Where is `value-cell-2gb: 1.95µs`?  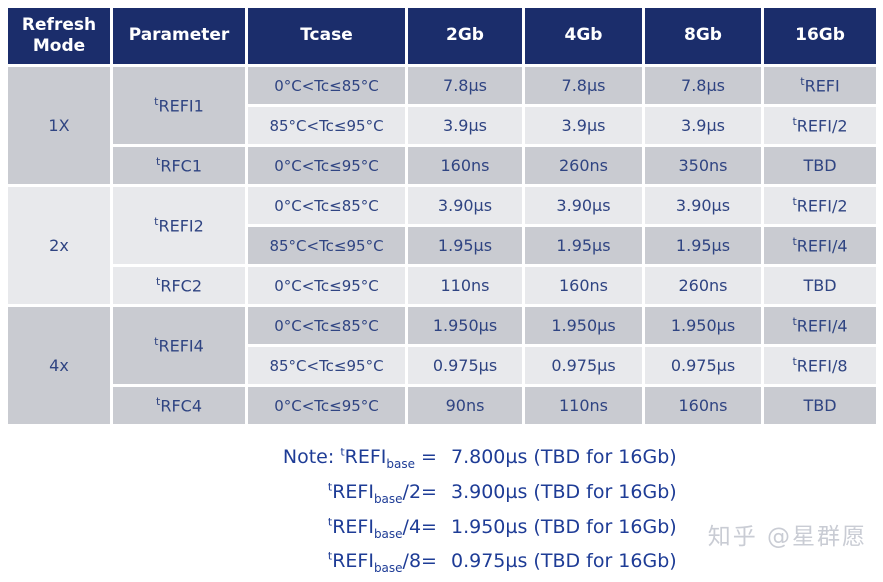 value-cell-2gb: 1.95µs is located at coordinates (465, 245).